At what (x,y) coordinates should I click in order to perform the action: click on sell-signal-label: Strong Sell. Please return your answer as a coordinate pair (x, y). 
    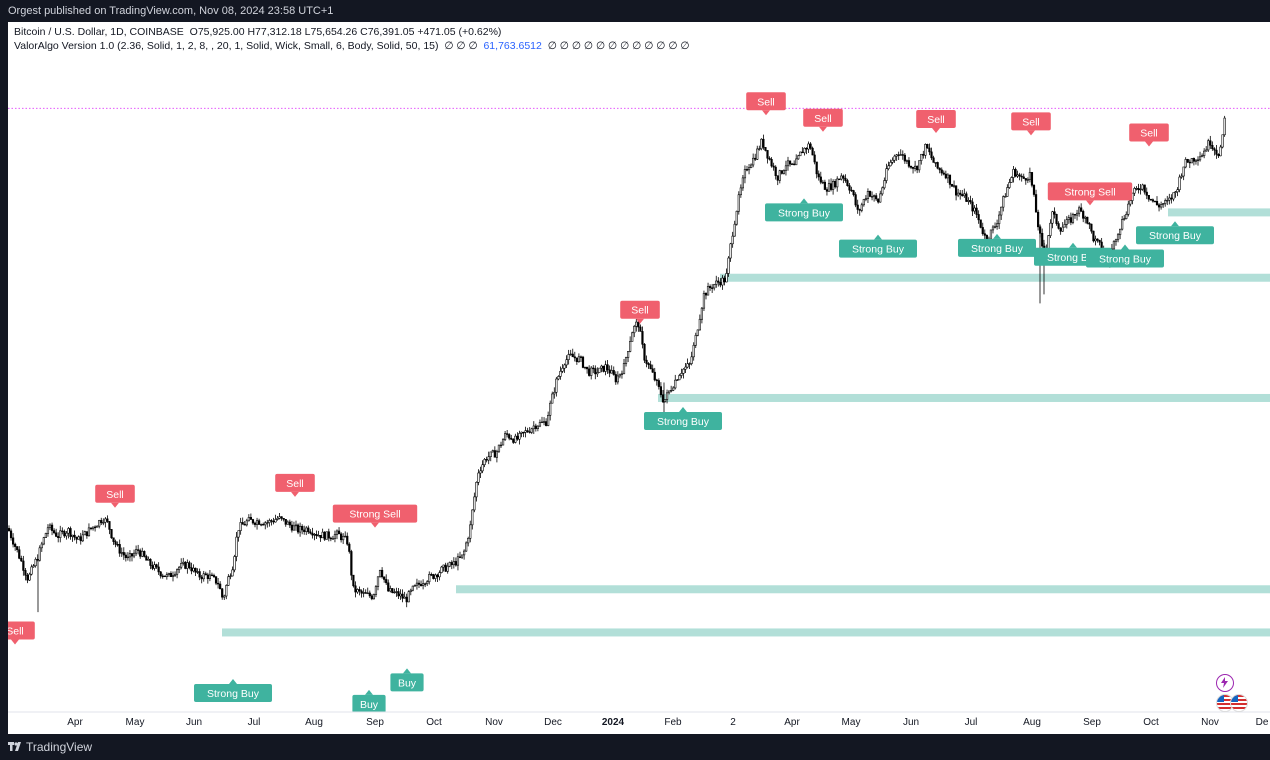
    Looking at the image, I should click on (1090, 194).